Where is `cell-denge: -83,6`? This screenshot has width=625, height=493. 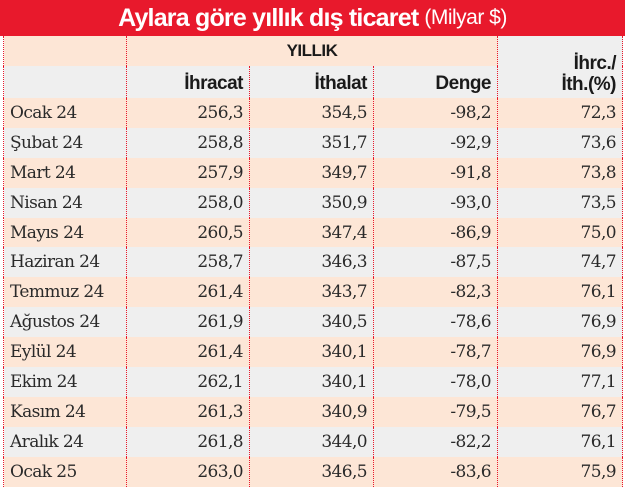
cell-denge: -83,6 is located at coordinates (435, 471).